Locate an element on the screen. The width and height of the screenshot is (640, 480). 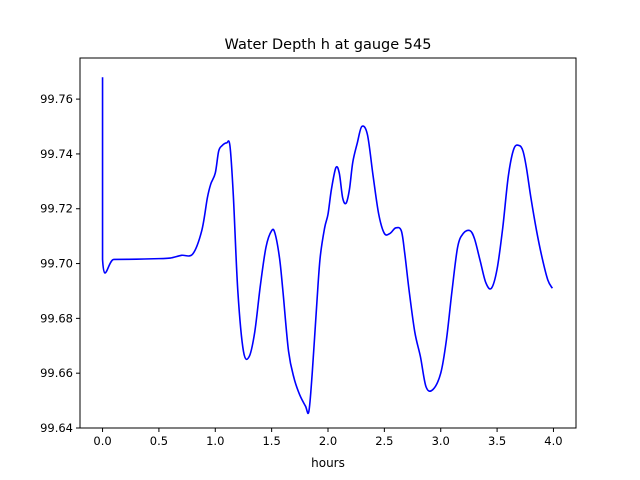
x-tick-label: 3.0 is located at coordinates (441, 441).